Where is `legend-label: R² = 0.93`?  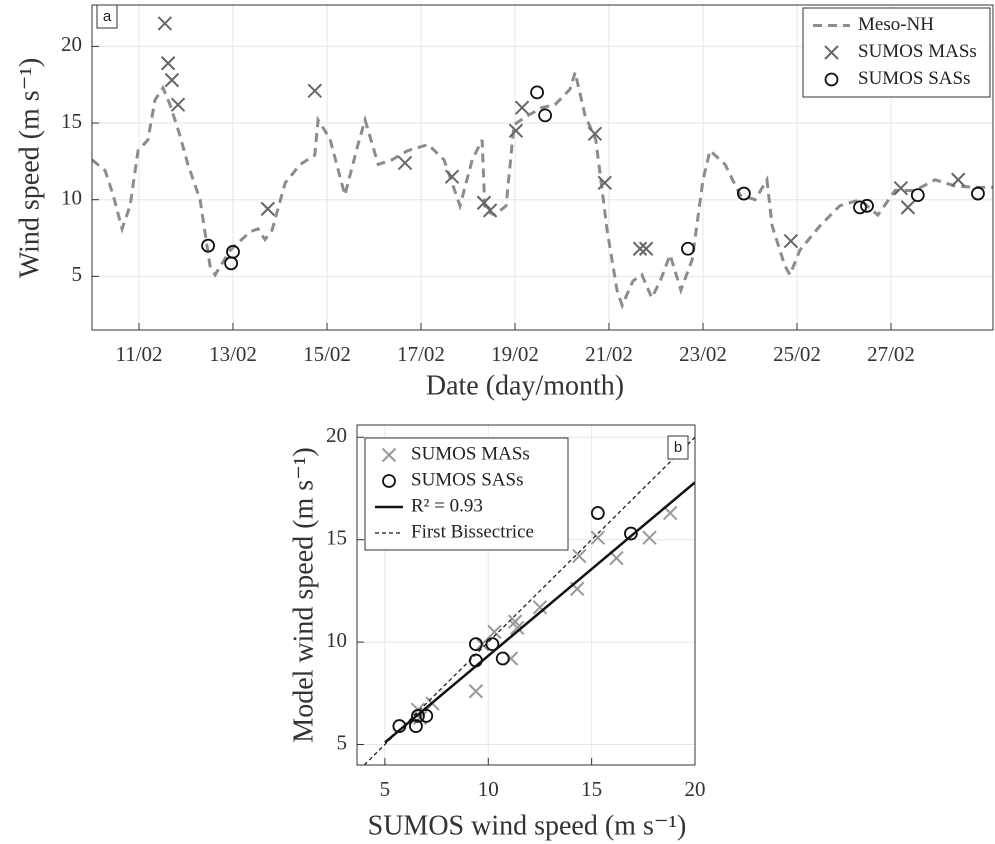
legend-label: R² = 0.93 is located at coordinates (447, 505).